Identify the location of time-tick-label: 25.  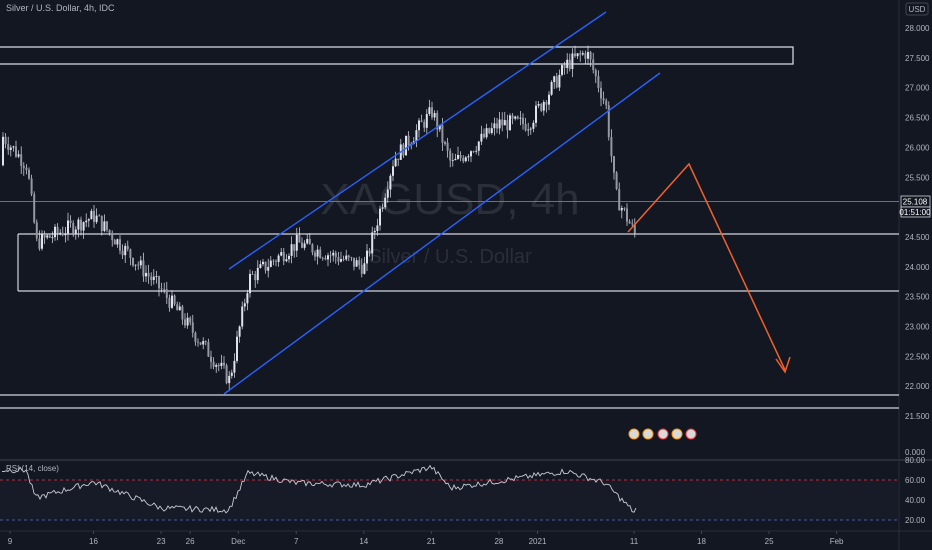
(769, 541).